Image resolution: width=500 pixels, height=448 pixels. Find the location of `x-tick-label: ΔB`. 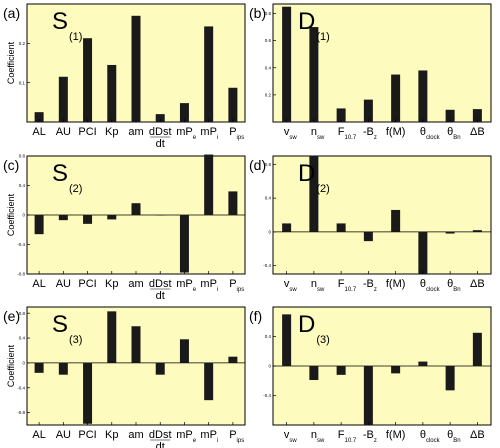

x-tick-label: ΔB is located at coordinates (477, 284).